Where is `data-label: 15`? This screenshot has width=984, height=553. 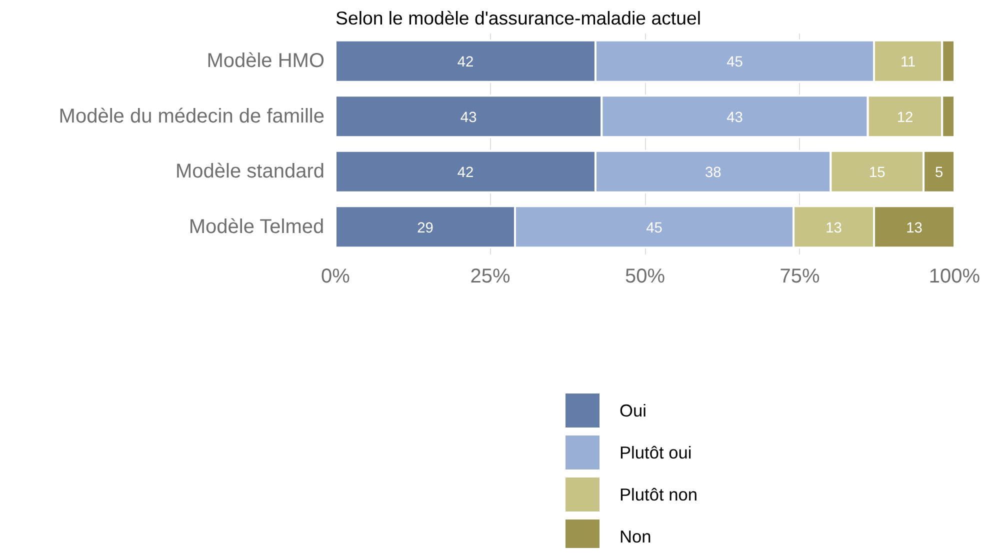 data-label: 15 is located at coordinates (877, 173).